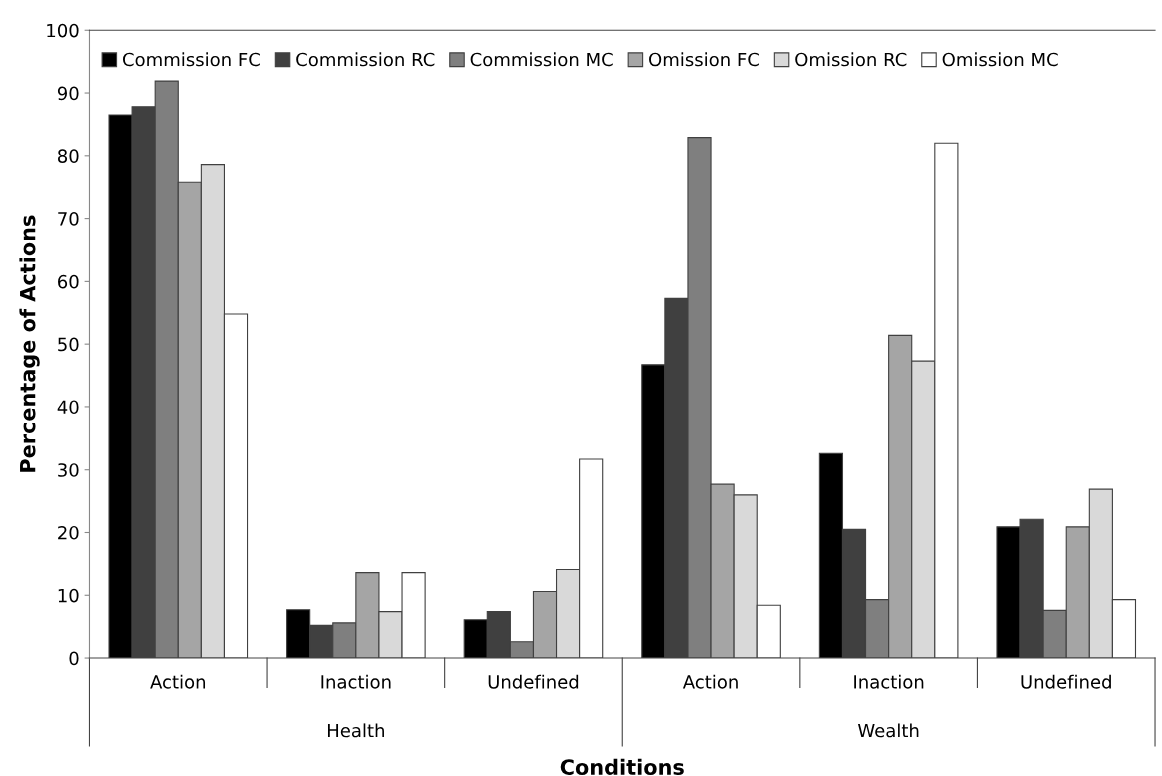  Describe the element at coordinates (68, 595) in the screenshot. I see `y-tick-label: 10` at that location.